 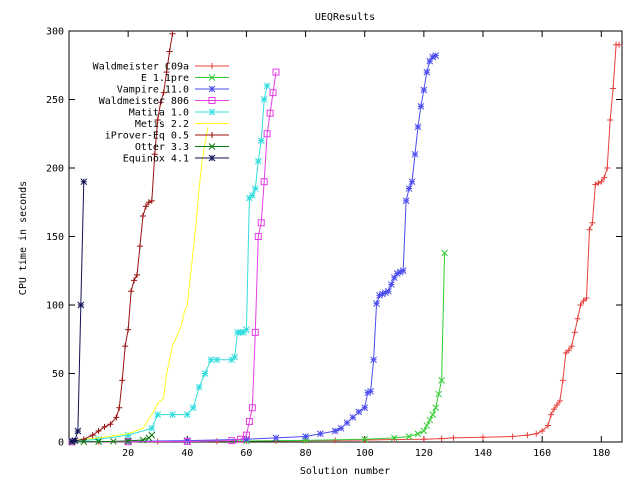 What do you see at coordinates (483, 453) in the screenshot?
I see `x-tick-label: 140` at bounding box center [483, 453].